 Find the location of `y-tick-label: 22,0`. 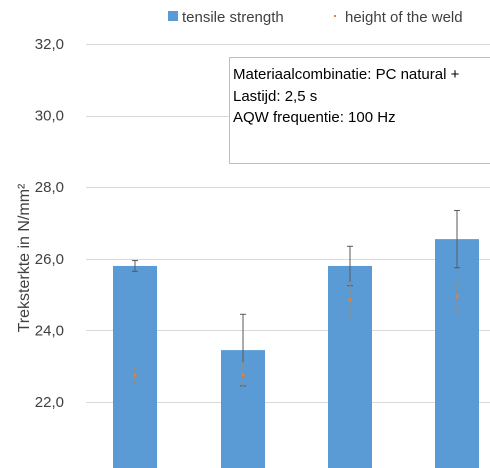

y-tick-label: 22,0 is located at coordinates (49, 402).